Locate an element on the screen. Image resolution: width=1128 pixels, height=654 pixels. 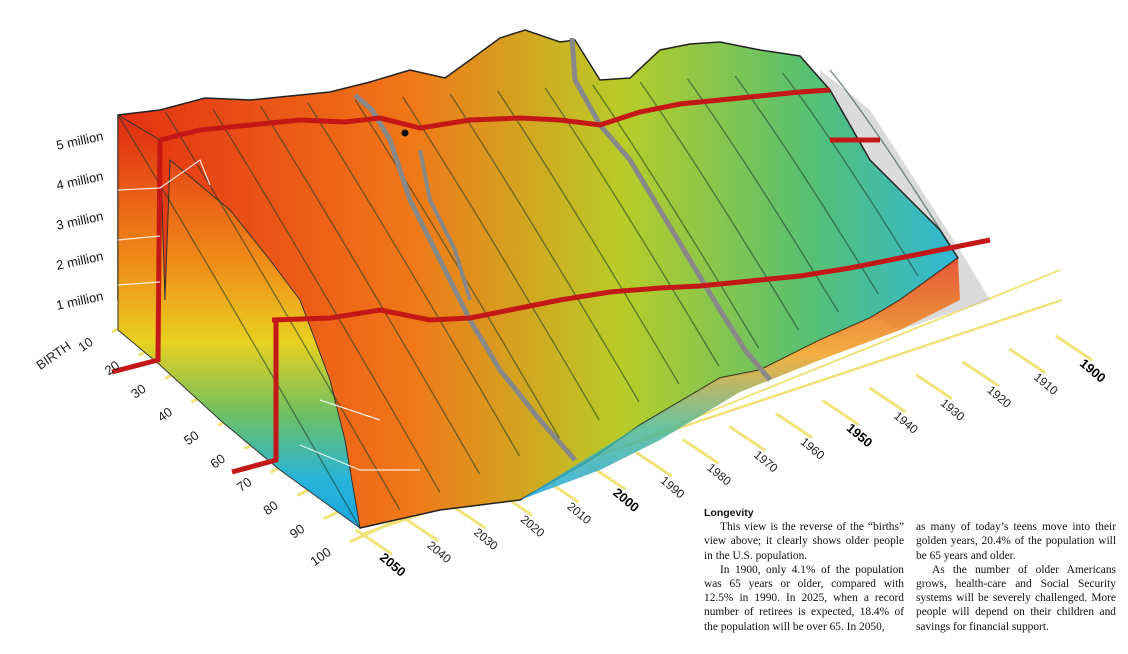
y-tick-label: 2 million is located at coordinates (80, 260).